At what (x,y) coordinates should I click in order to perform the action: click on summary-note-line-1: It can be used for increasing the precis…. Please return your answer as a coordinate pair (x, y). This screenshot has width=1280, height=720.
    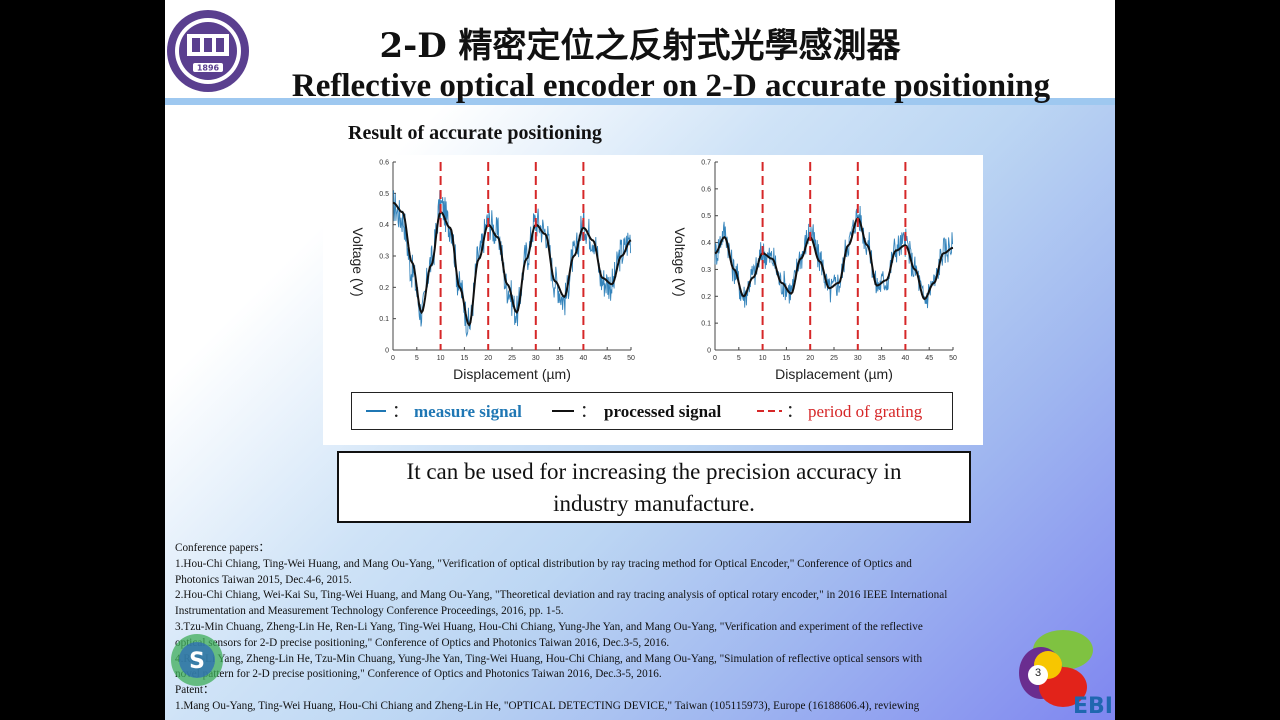
    Looking at the image, I should click on (654, 471).